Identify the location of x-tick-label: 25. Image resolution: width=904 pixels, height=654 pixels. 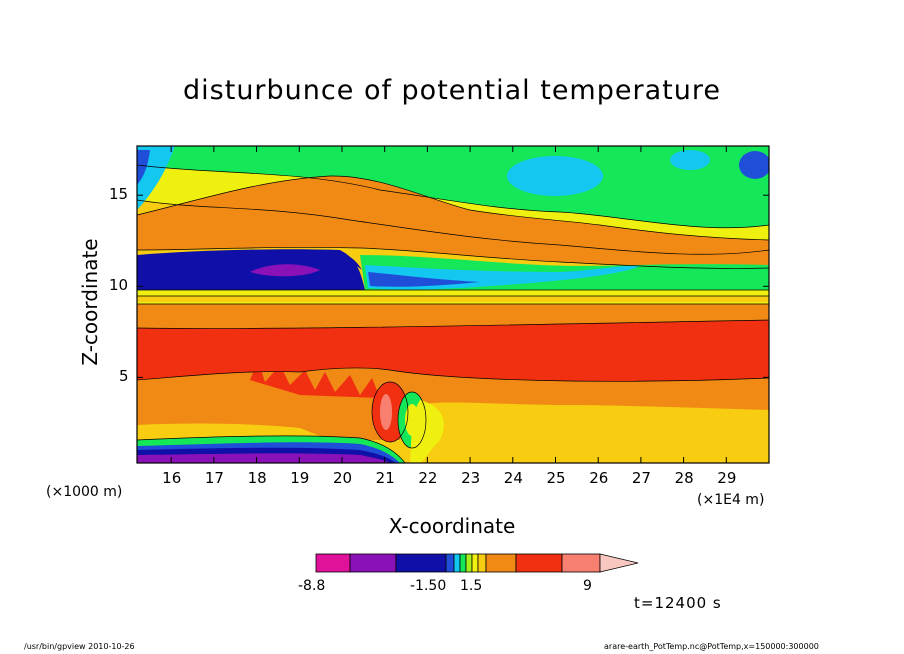
(556, 478).